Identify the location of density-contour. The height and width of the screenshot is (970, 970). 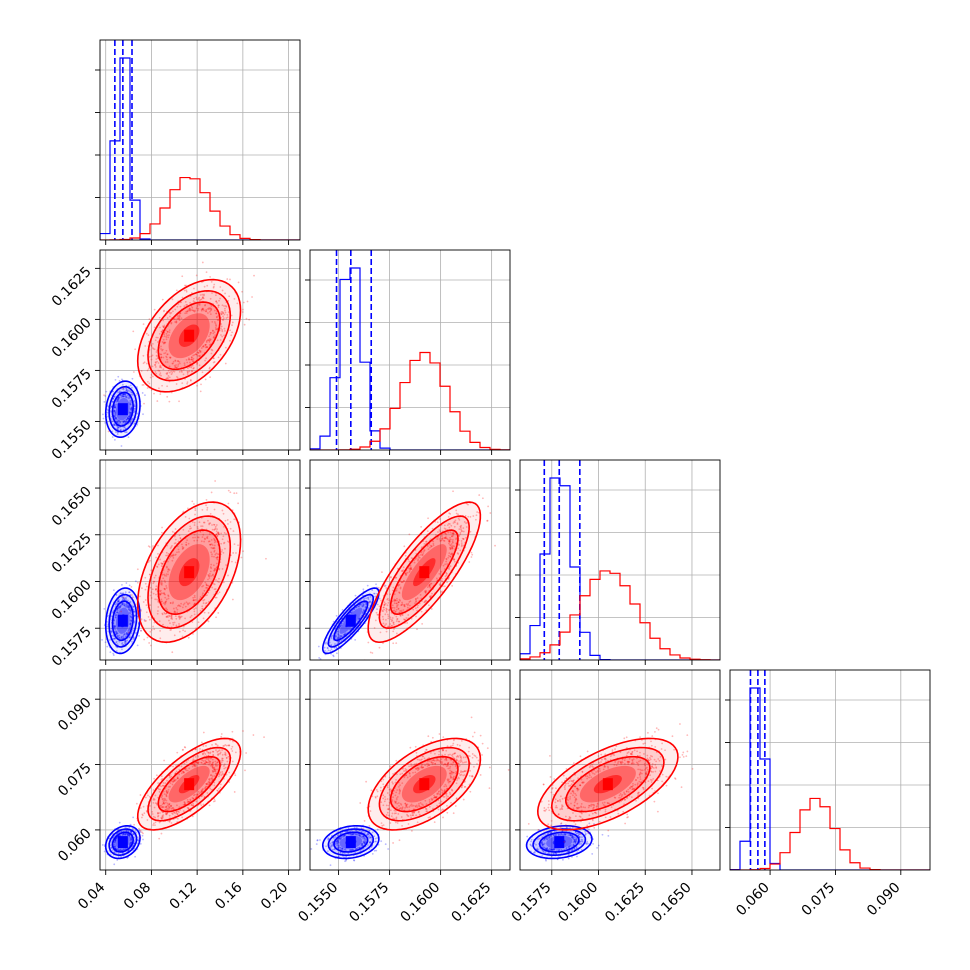
(424, 572).